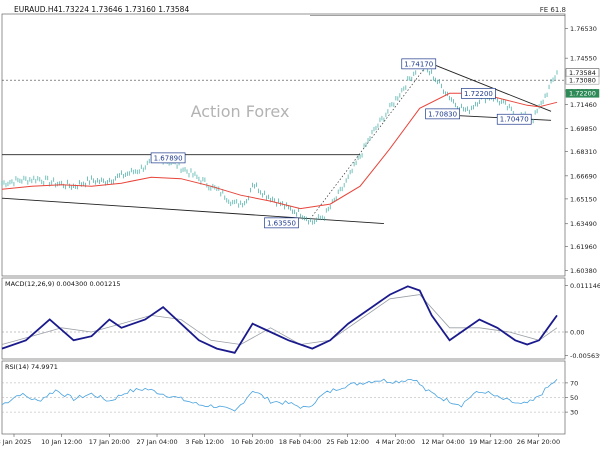 The height and width of the screenshot is (455, 600). What do you see at coordinates (585, 286) in the screenshot?
I see `macd-ytick-label: 0.011146` at bounding box center [585, 286].